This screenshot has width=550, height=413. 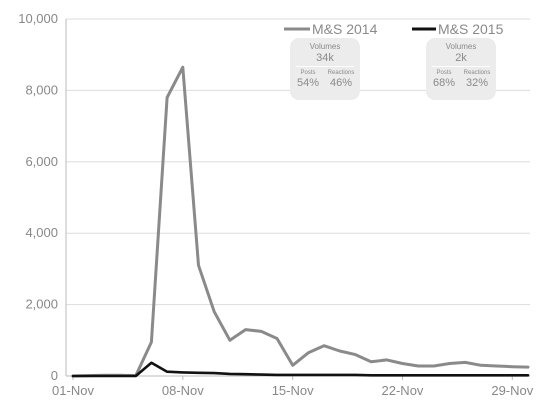 I want to click on legend-label-ms-2015: M&S 2015, so click(x=471, y=29).